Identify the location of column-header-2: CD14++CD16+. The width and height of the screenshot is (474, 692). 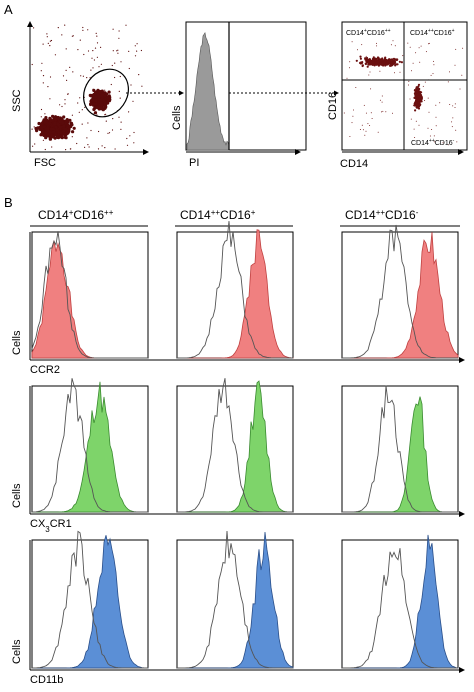
(218, 215).